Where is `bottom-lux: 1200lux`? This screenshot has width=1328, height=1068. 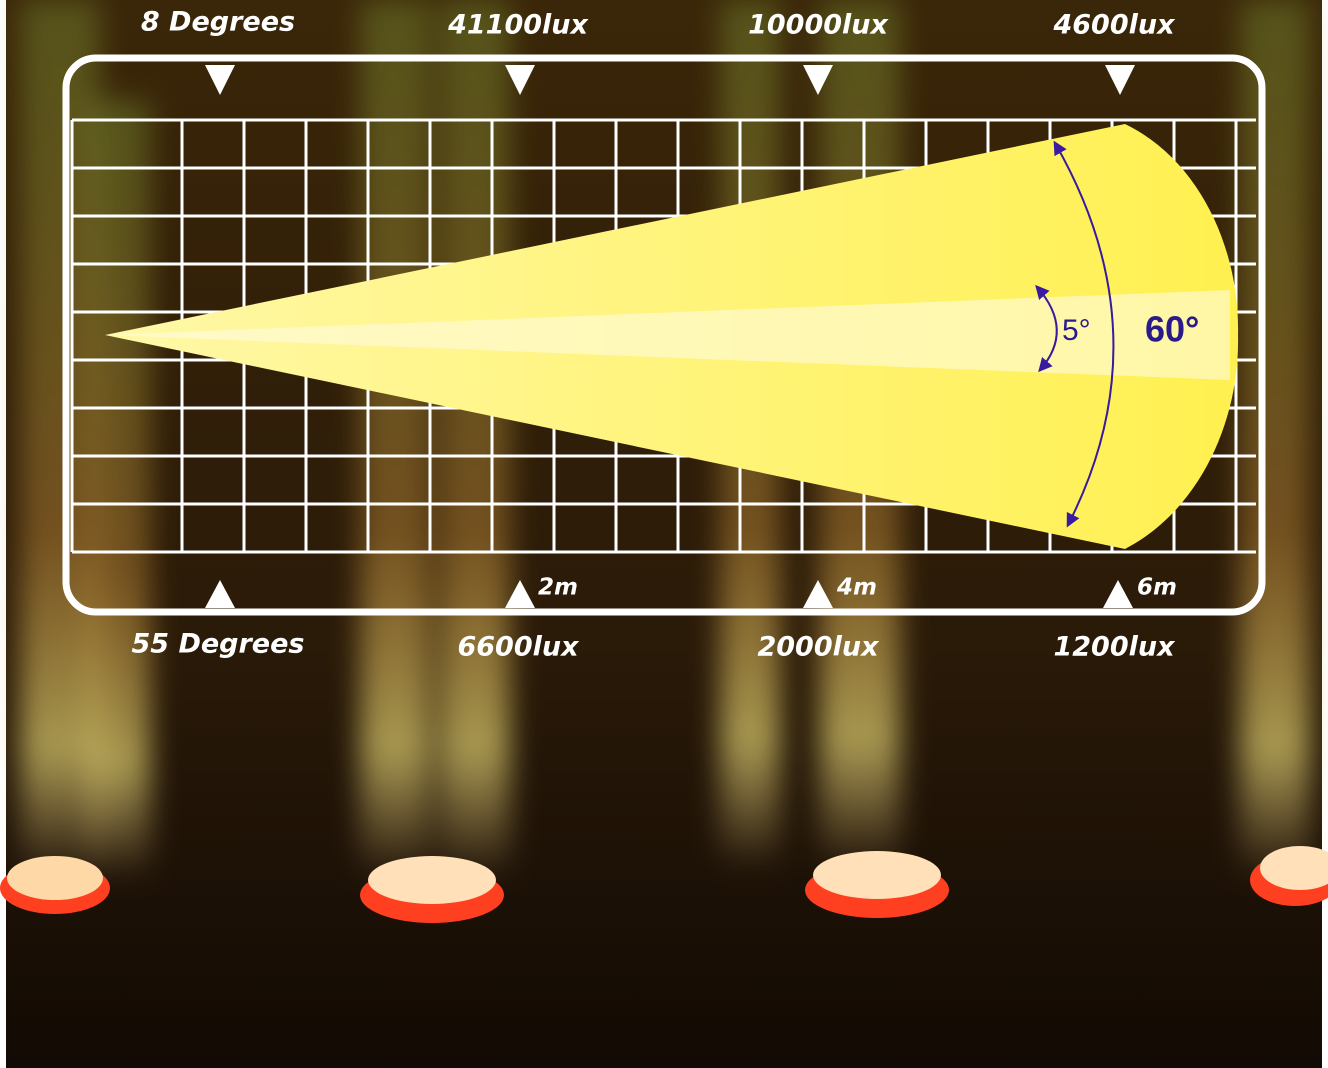
bottom-lux: 1200lux is located at coordinates (1114, 647).